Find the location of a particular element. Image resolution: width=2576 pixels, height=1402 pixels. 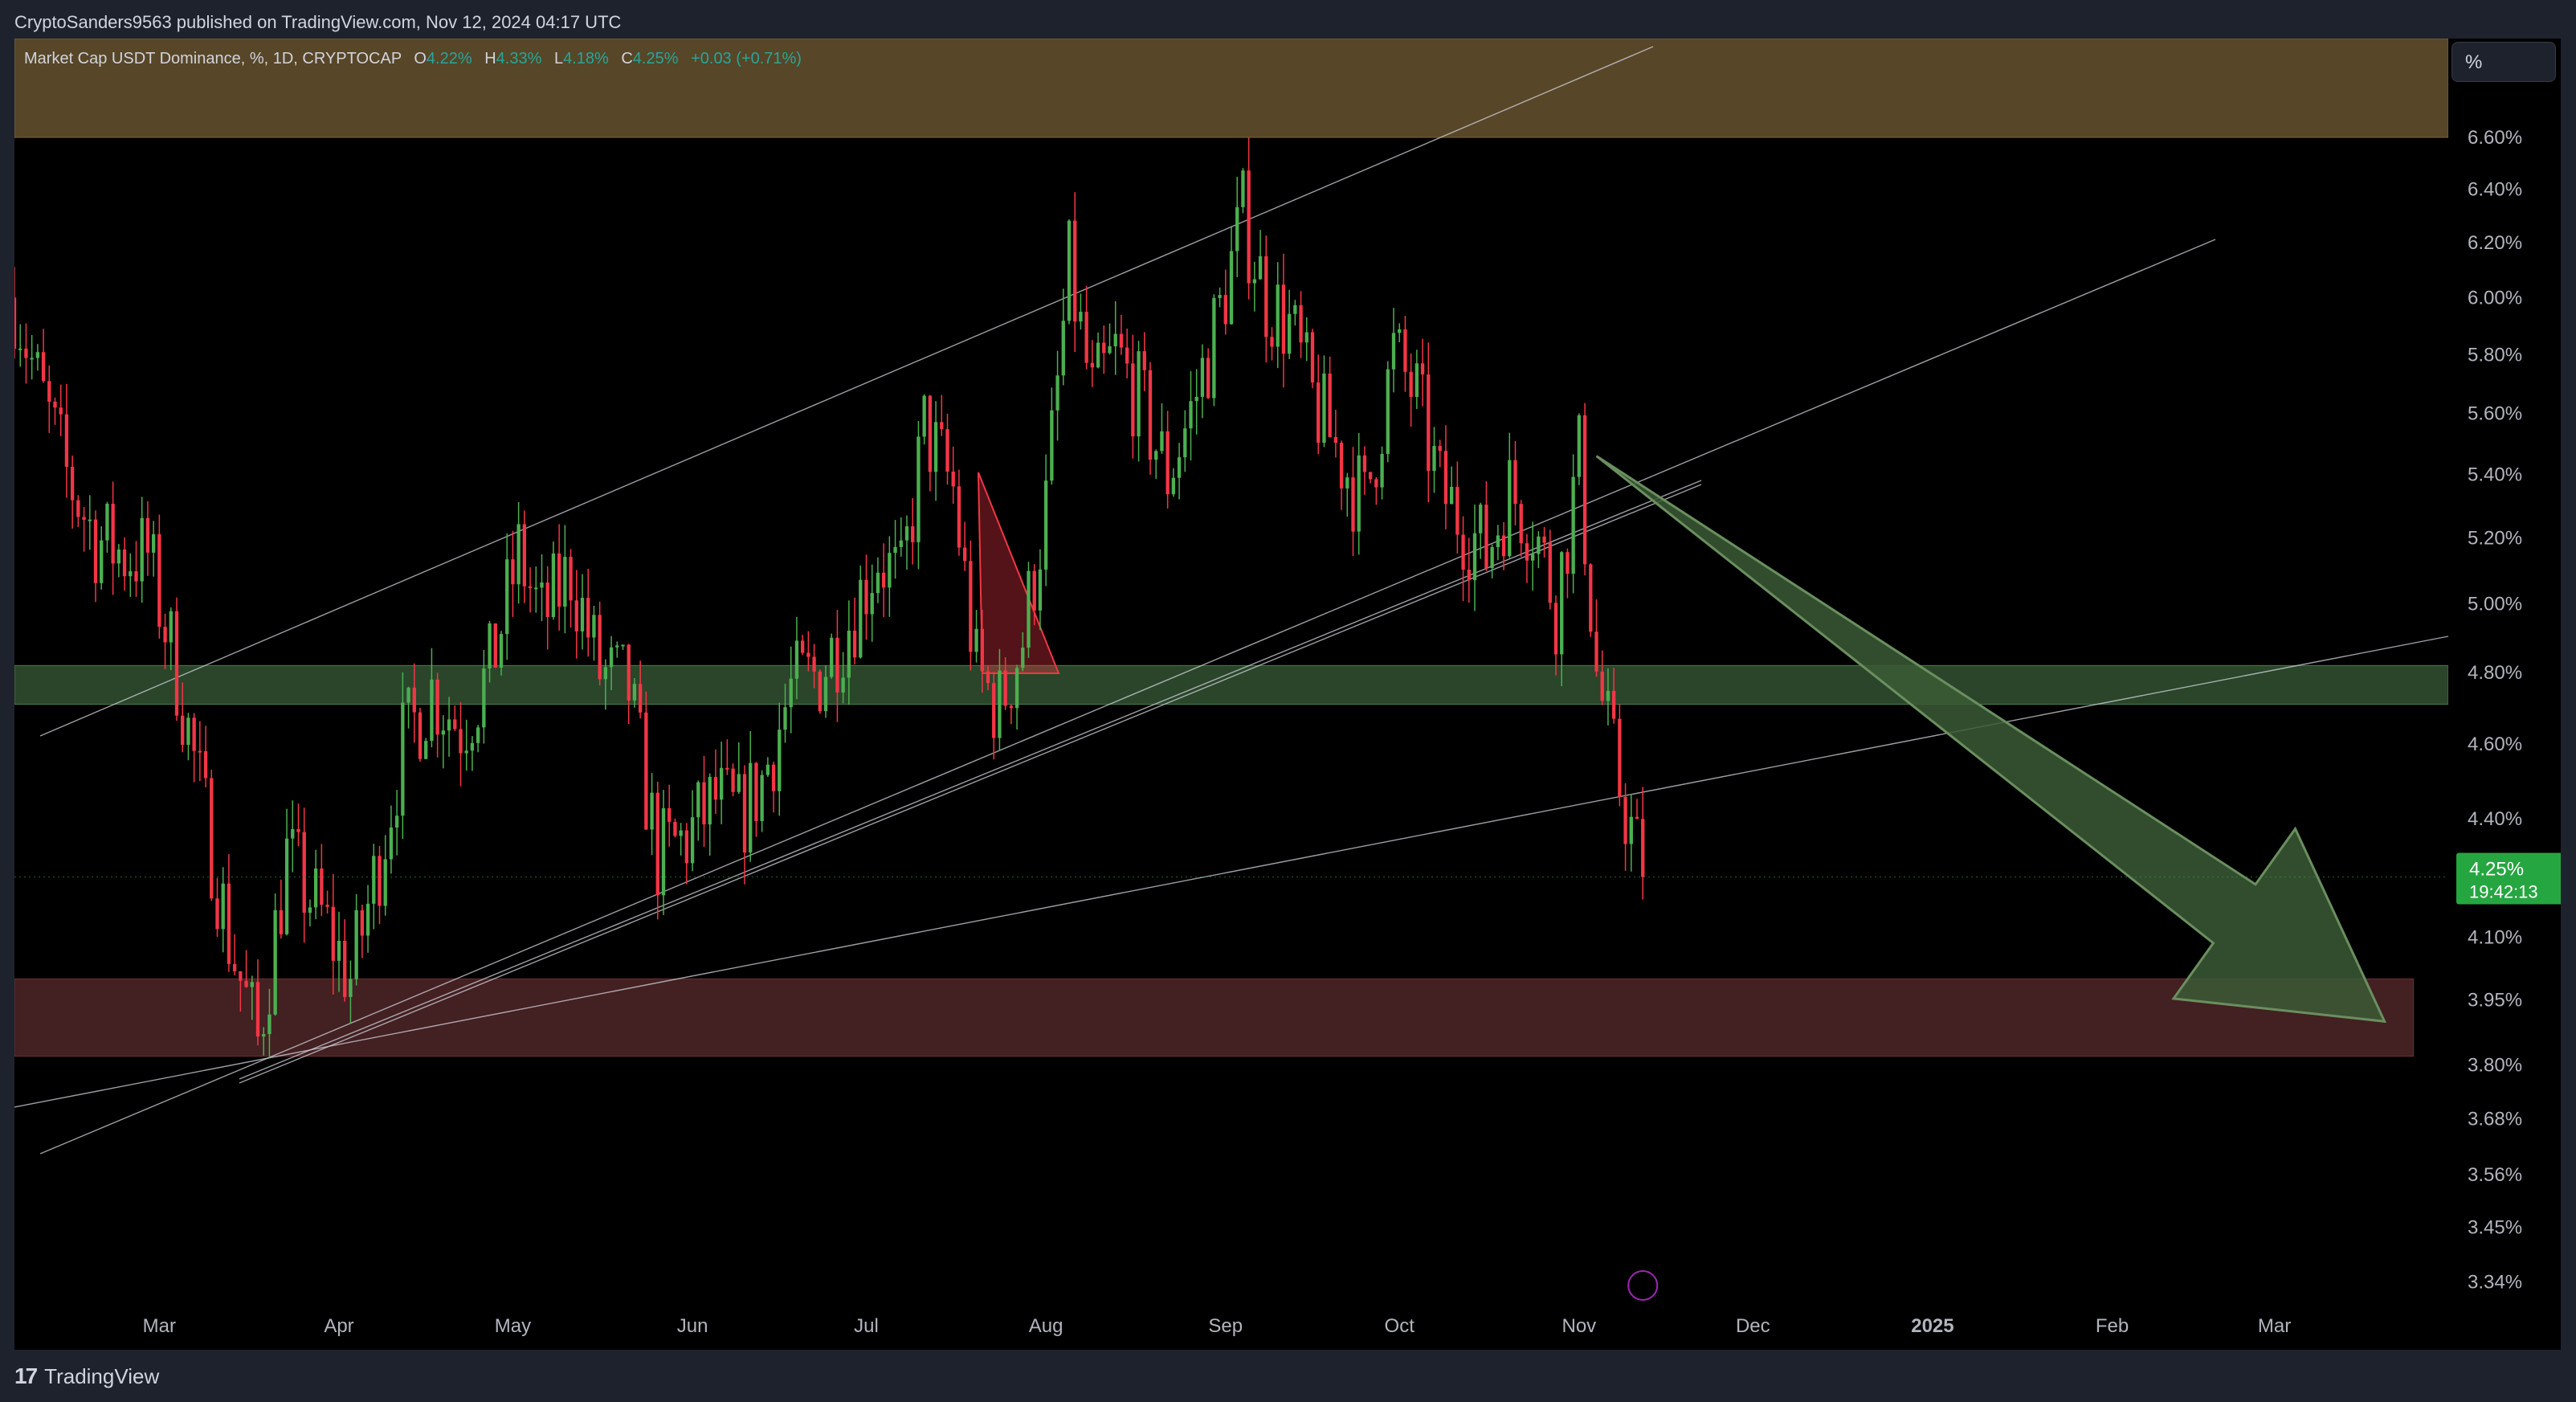

time-tick-label: Mar is located at coordinates (2274, 1326).